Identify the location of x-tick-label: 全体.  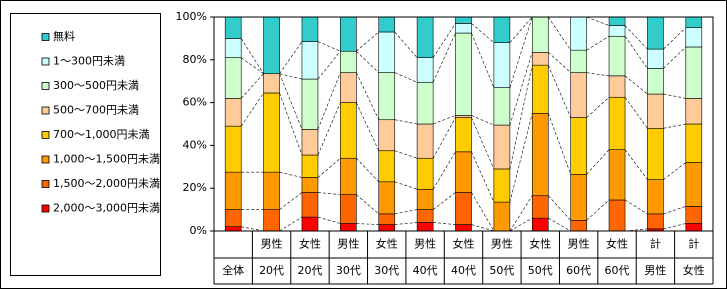
(233, 270).